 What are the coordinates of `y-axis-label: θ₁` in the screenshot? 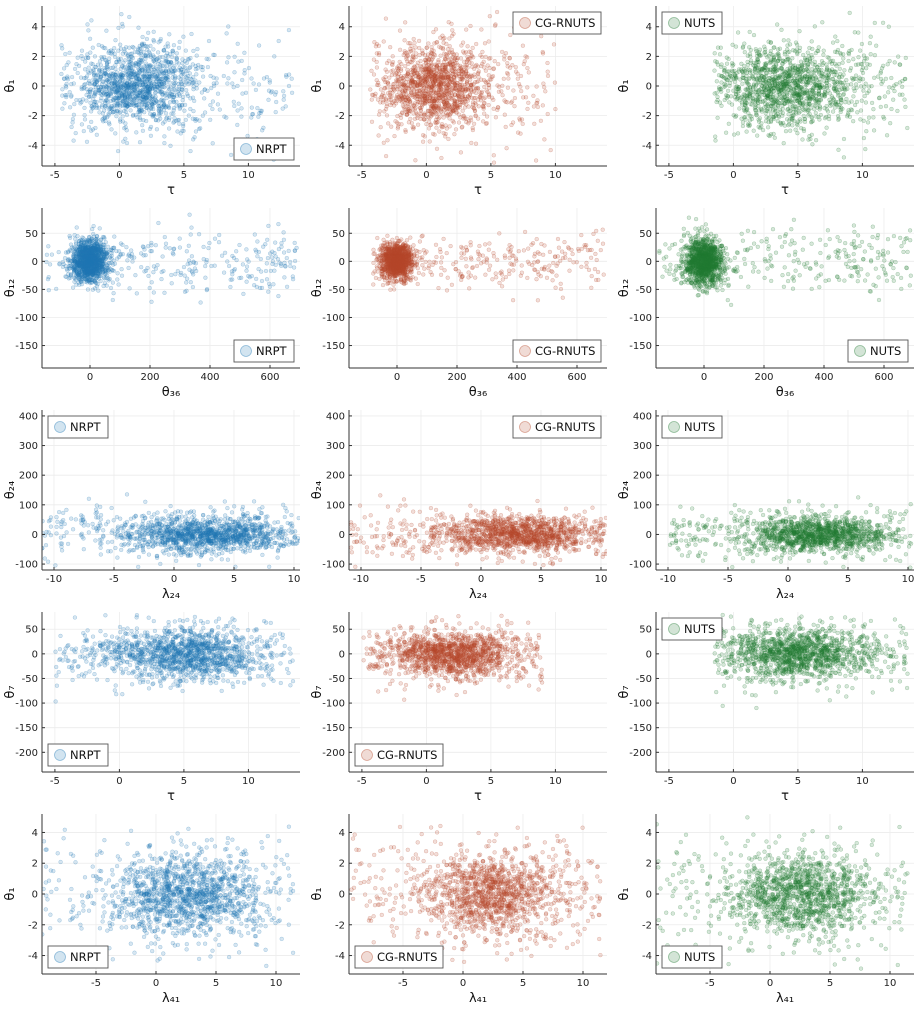 It's located at (624, 85).